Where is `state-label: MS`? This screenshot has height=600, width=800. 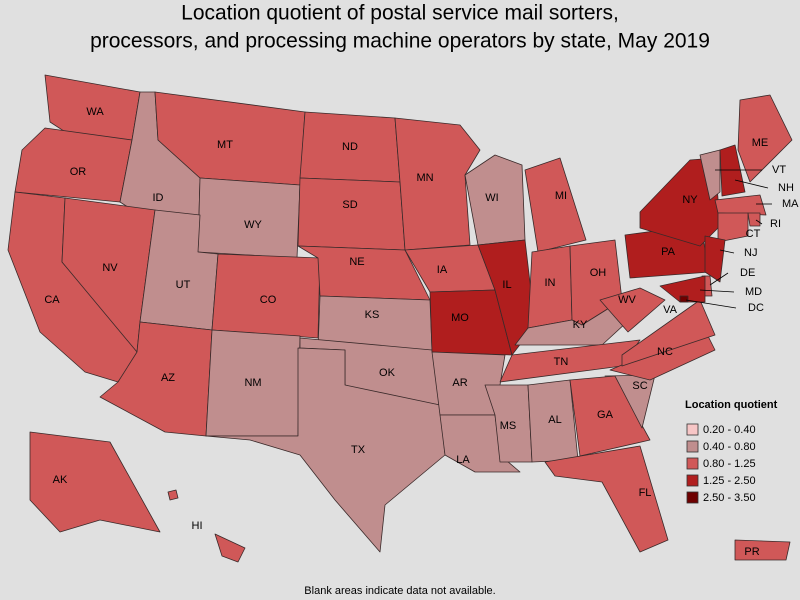 state-label: MS is located at coordinates (508, 426).